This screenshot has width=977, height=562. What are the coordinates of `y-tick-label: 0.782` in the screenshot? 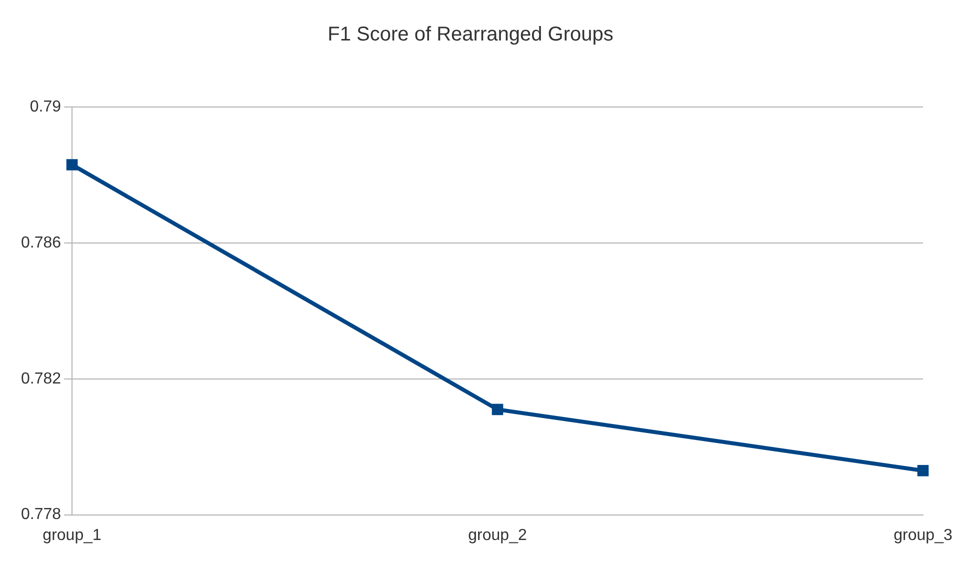 It's located at (41, 379).